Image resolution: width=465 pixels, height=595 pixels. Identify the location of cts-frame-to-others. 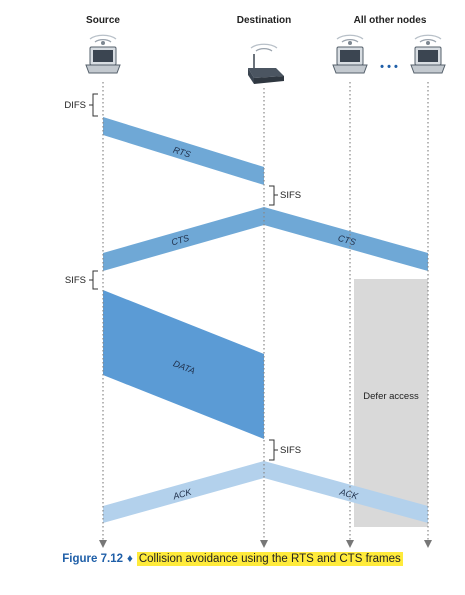
(346, 239).